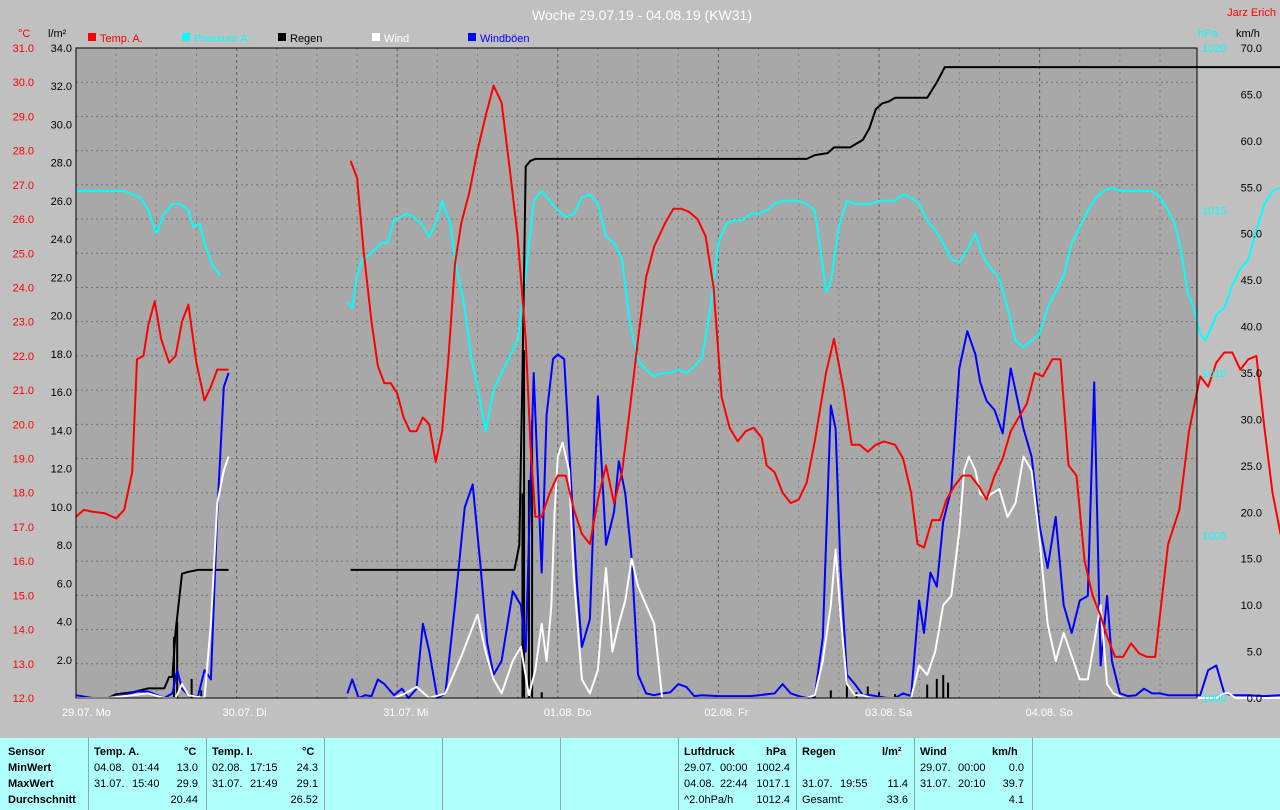  Describe the element at coordinates (892, 752) in the screenshot. I see `stats-rain-unit: l/m²` at that location.